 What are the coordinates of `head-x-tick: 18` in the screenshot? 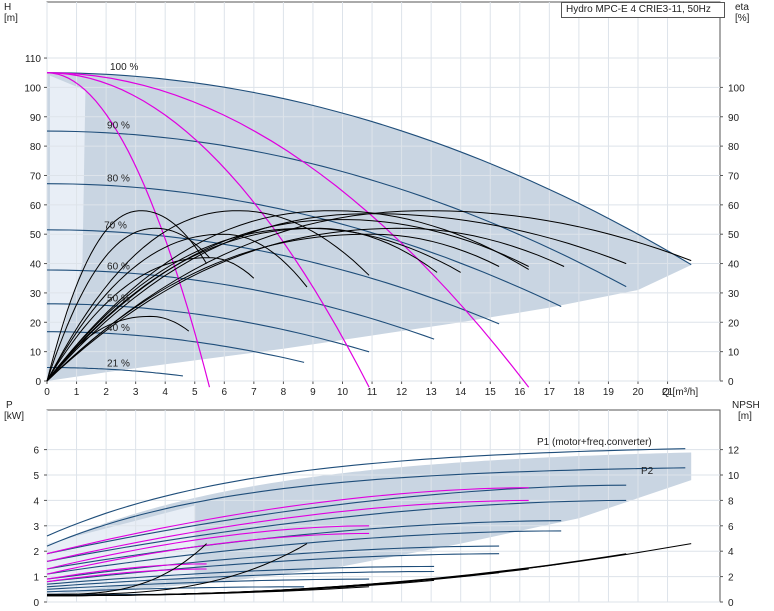 It's located at (579, 392).